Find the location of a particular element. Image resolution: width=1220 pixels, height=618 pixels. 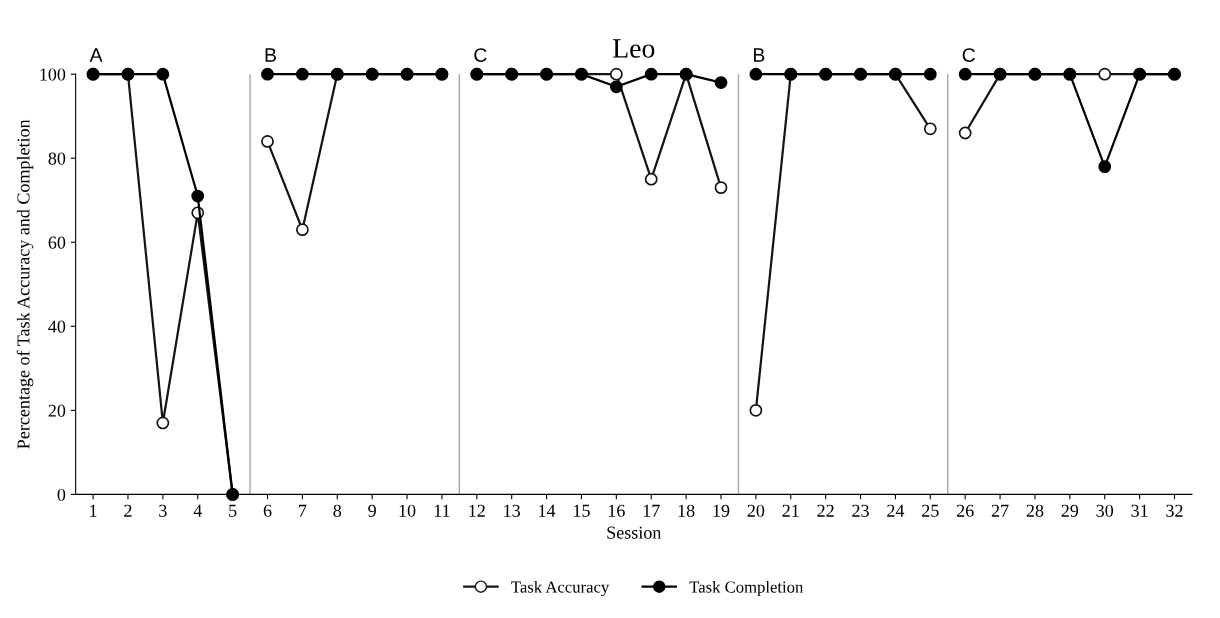

x-tick-label: 21 is located at coordinates (790, 510).